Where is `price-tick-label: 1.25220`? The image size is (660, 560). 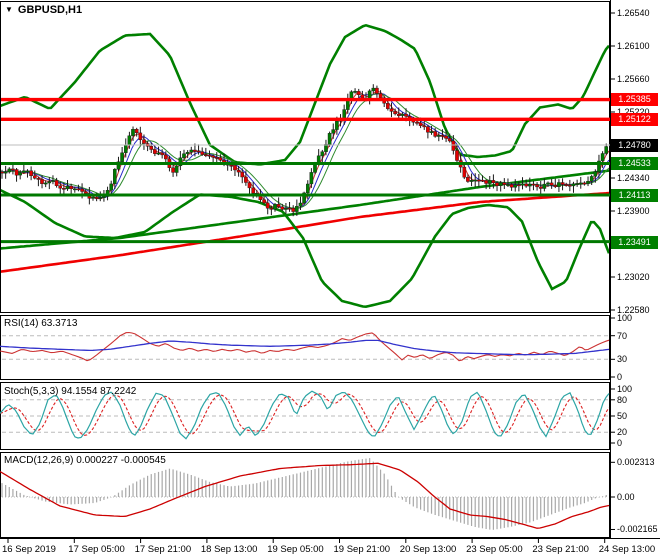 price-tick-label: 1.25220 is located at coordinates (633, 112).